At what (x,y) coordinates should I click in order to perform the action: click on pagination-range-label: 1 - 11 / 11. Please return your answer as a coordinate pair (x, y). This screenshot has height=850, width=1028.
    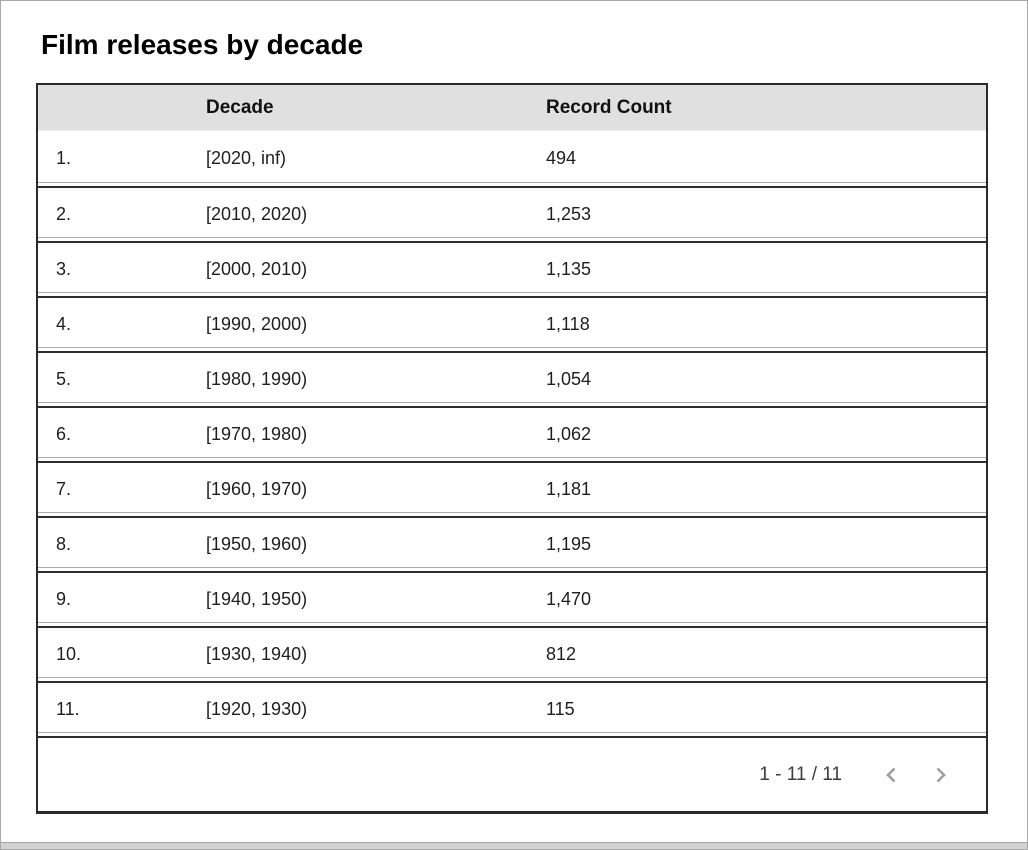
    Looking at the image, I should click on (800, 774).